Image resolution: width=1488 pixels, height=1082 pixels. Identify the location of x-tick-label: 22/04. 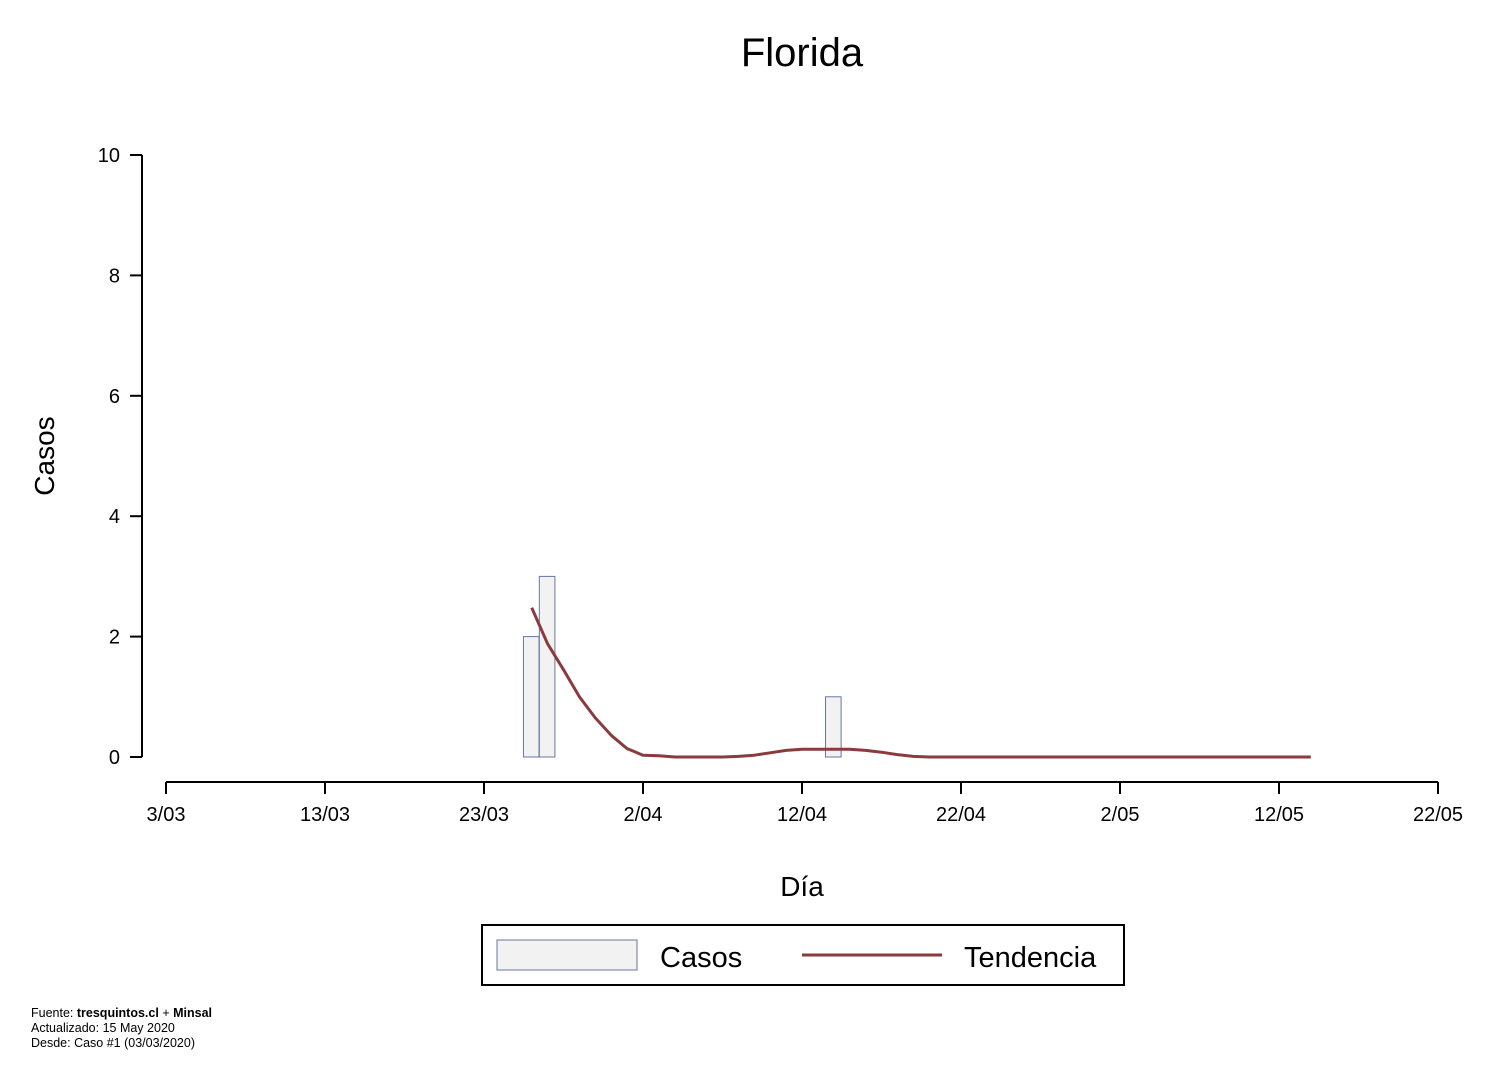
(961, 815).